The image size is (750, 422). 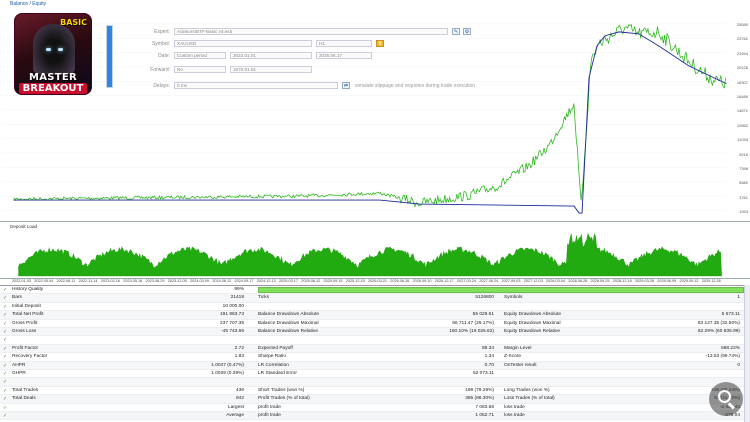 I want to click on metric-label: Profit Trades (% of total), so click(x=284, y=399).